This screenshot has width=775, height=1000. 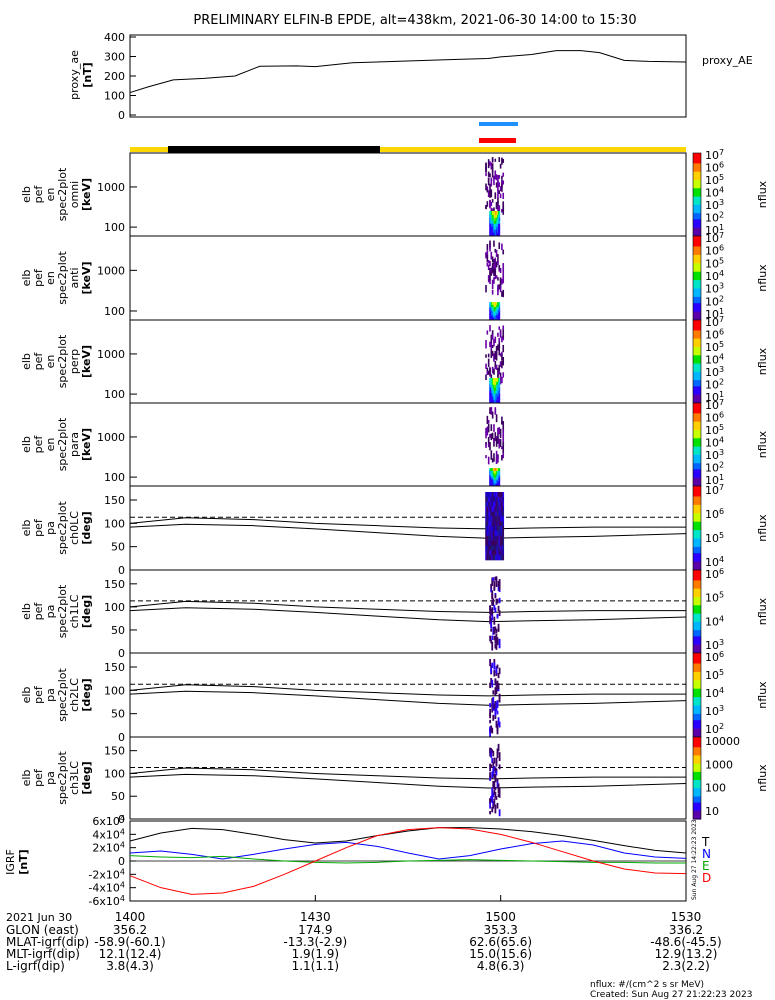 I want to click on energy-ztick-label: 101, so click(x=714, y=314).